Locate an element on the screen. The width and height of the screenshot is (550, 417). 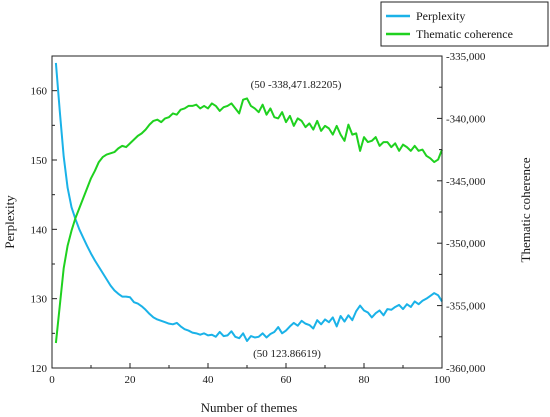
x-tick-label: 20 is located at coordinates (131, 380).